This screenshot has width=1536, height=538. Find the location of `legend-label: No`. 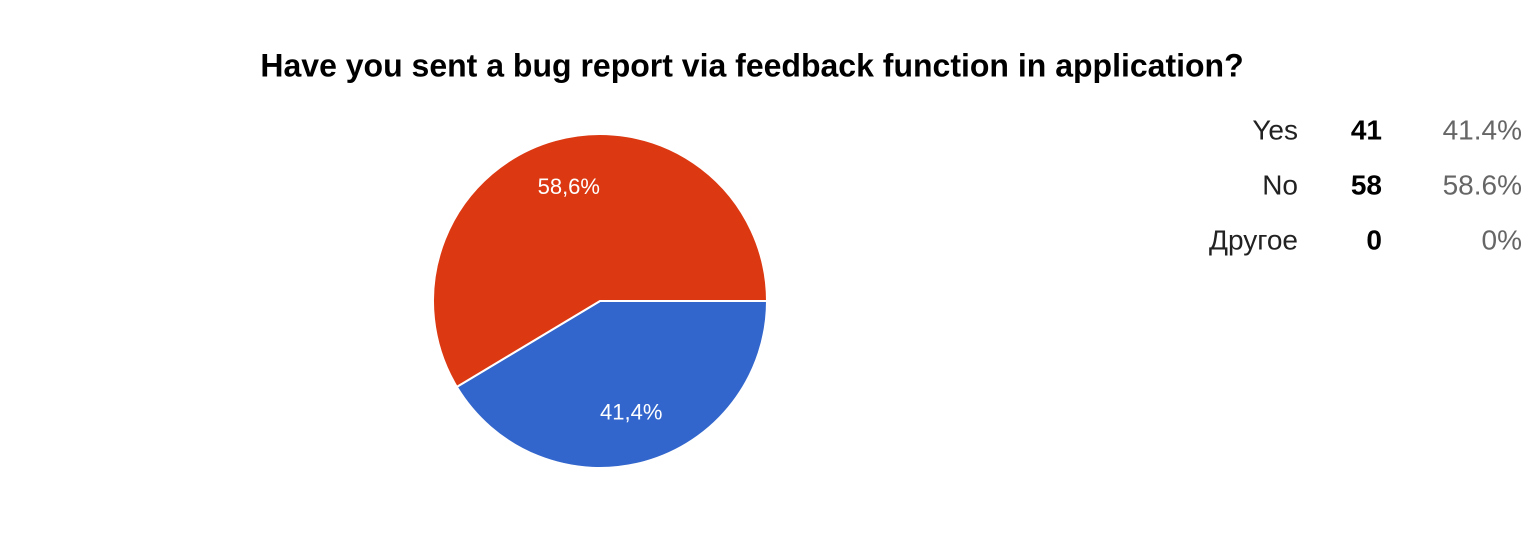

legend-label: No is located at coordinates (1280, 184).